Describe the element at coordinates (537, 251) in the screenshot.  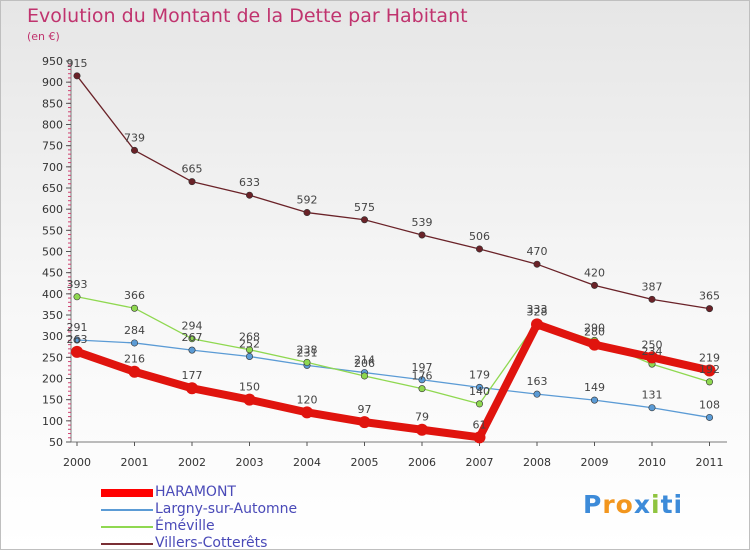
I see `data-label: 470` at that location.